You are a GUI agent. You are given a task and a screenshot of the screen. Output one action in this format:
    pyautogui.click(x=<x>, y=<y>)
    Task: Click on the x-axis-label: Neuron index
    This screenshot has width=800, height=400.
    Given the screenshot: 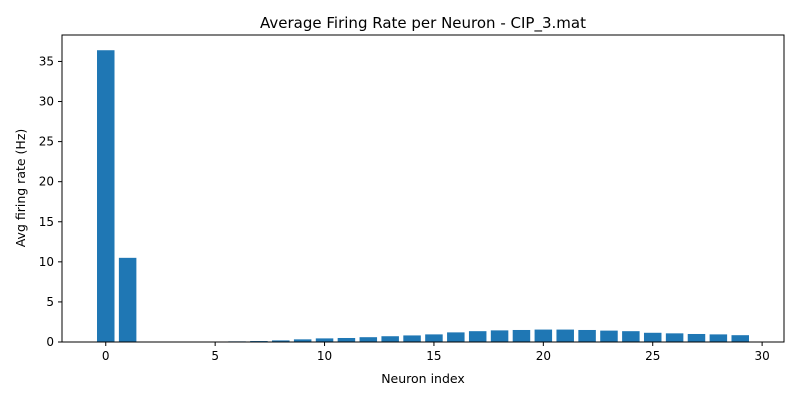 What is the action you would take?
    pyautogui.click(x=423, y=378)
    